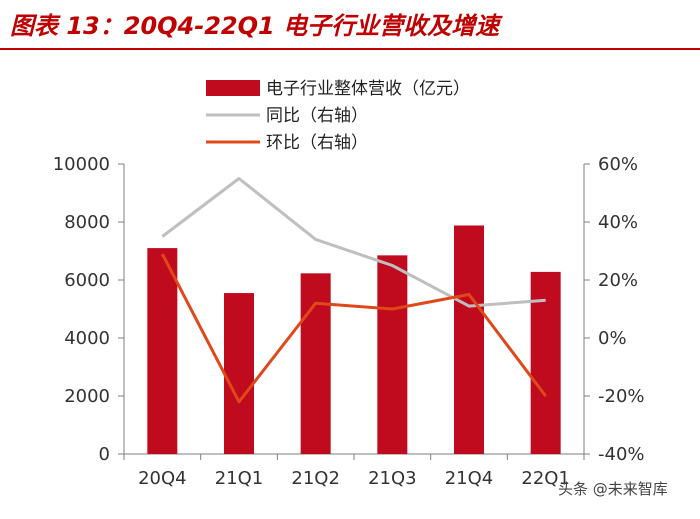 The width and height of the screenshot is (700, 519). Describe the element at coordinates (233, 88) in the screenshot. I see `legend-swatch-revenue` at that location.